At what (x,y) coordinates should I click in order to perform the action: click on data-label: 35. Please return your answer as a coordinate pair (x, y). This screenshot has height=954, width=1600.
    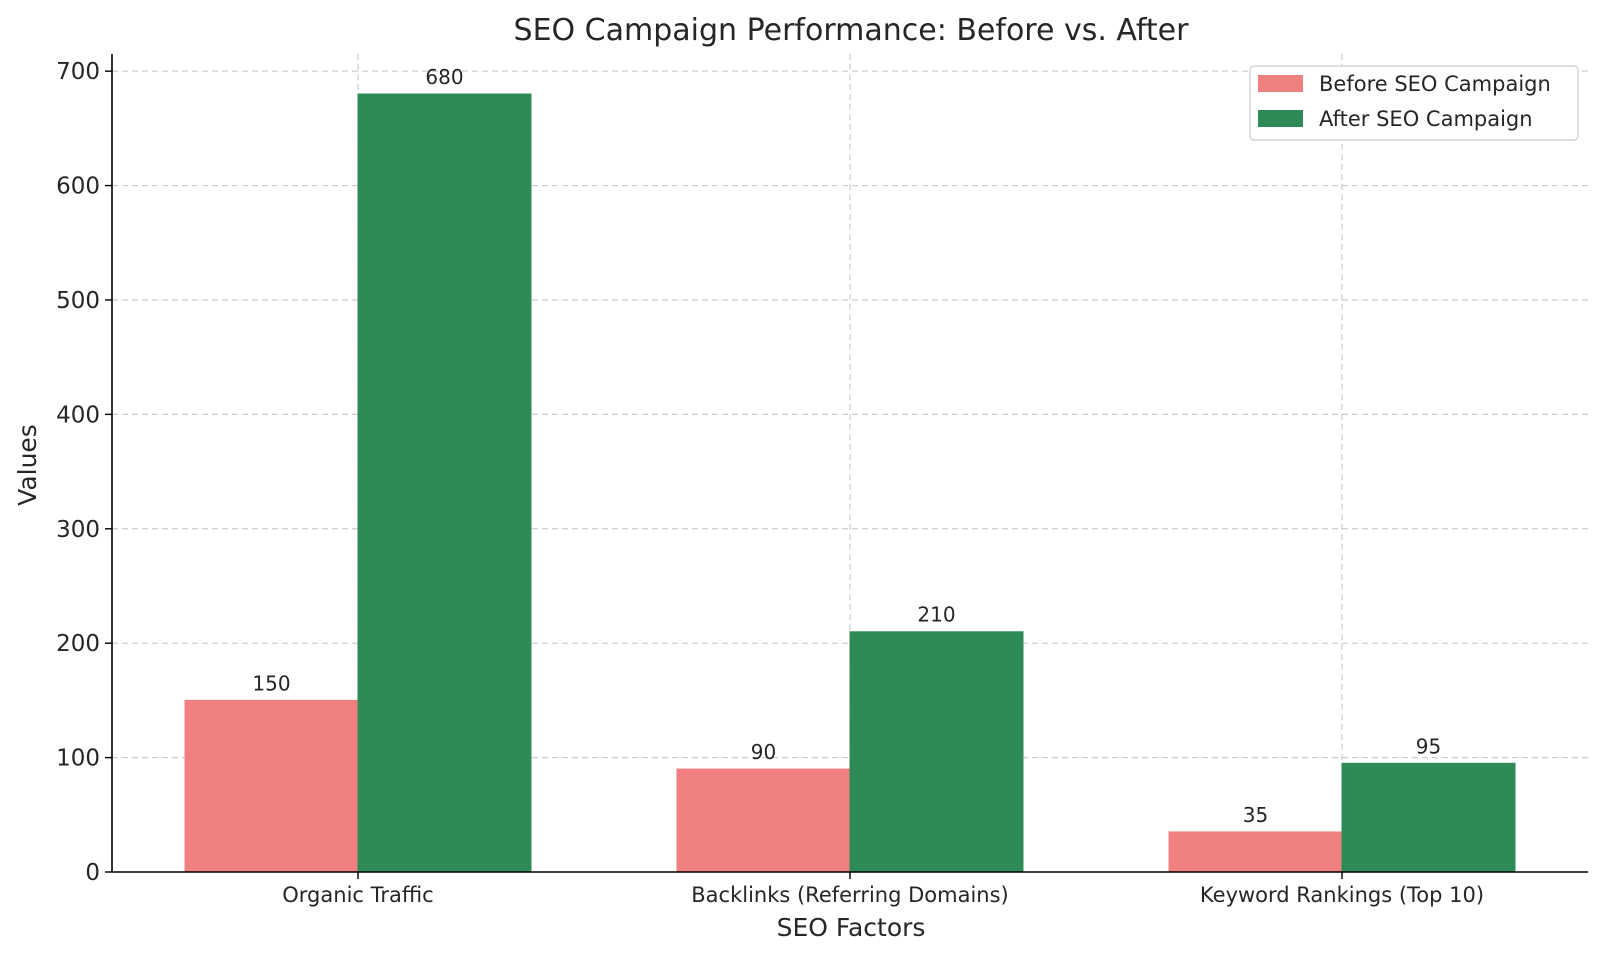
    Looking at the image, I should click on (1255, 815).